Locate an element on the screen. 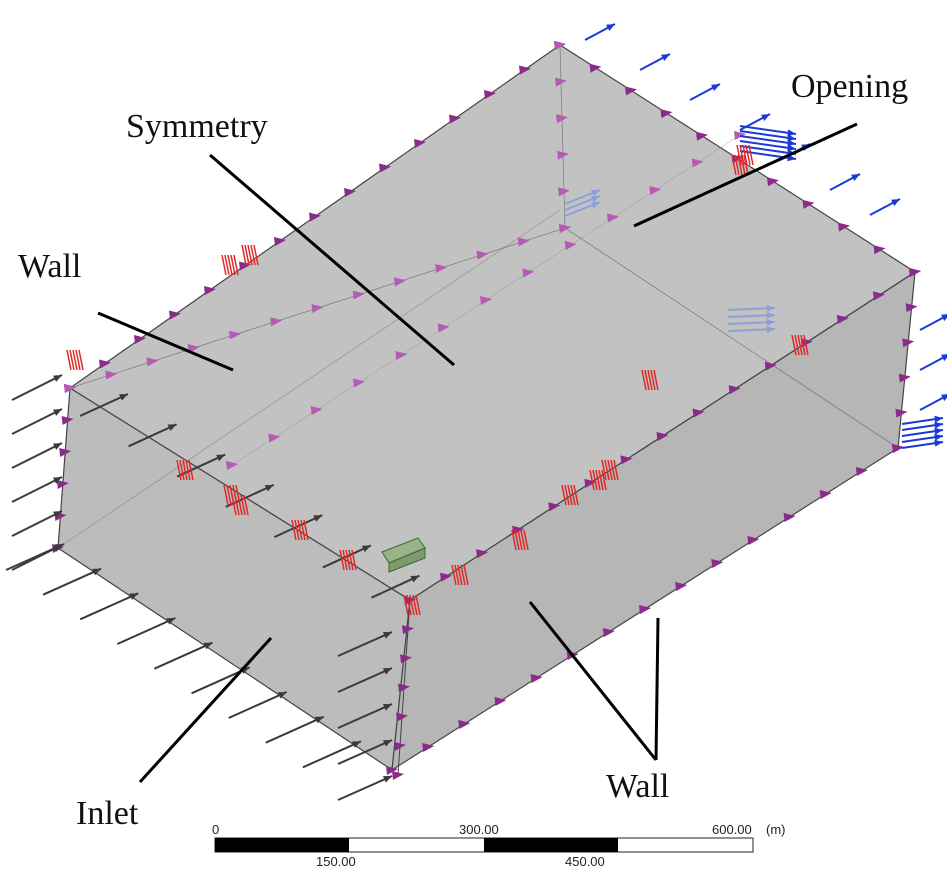  scale-tick-label: 0 is located at coordinates (216, 829).